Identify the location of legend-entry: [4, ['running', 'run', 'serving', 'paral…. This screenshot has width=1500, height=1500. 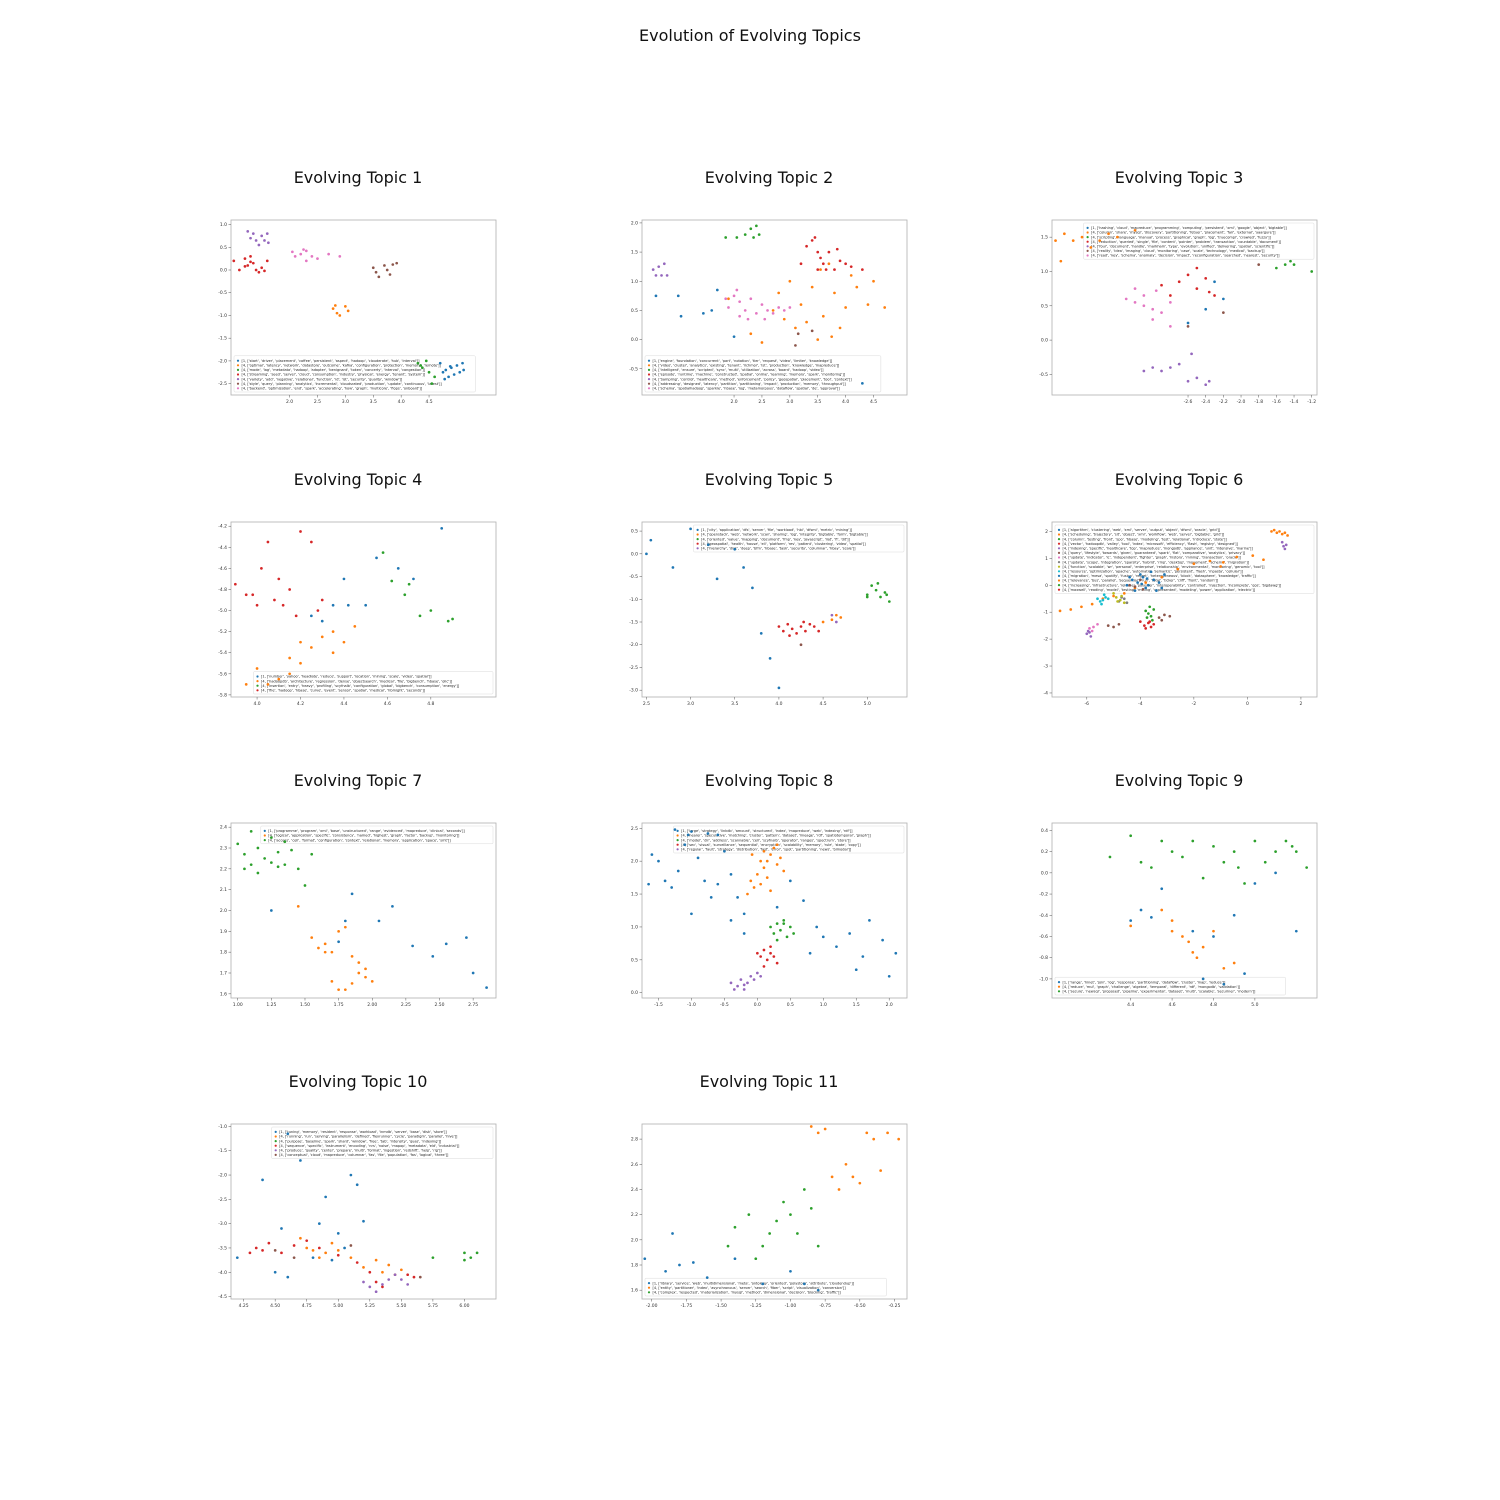
(368, 1137).